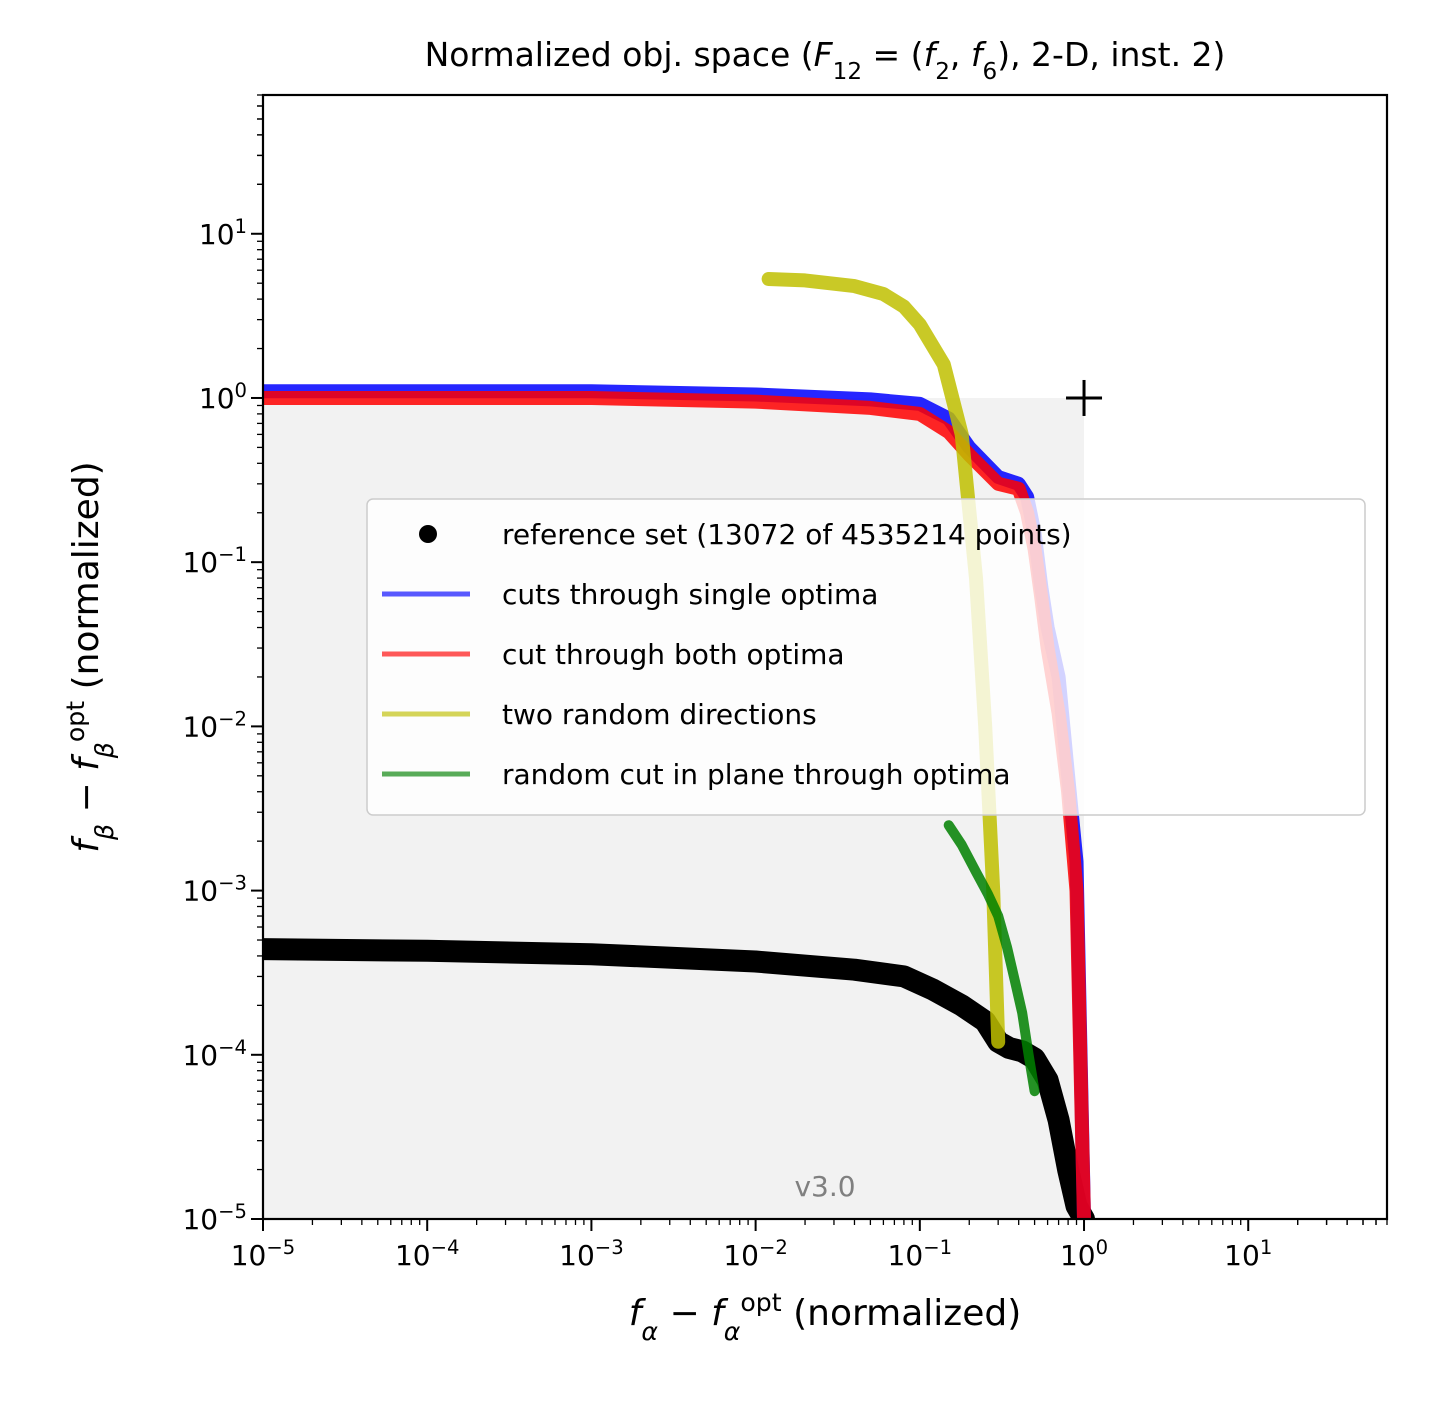 The image size is (1453, 1410). I want to click on legend-label: cut through both optima, so click(673, 654).